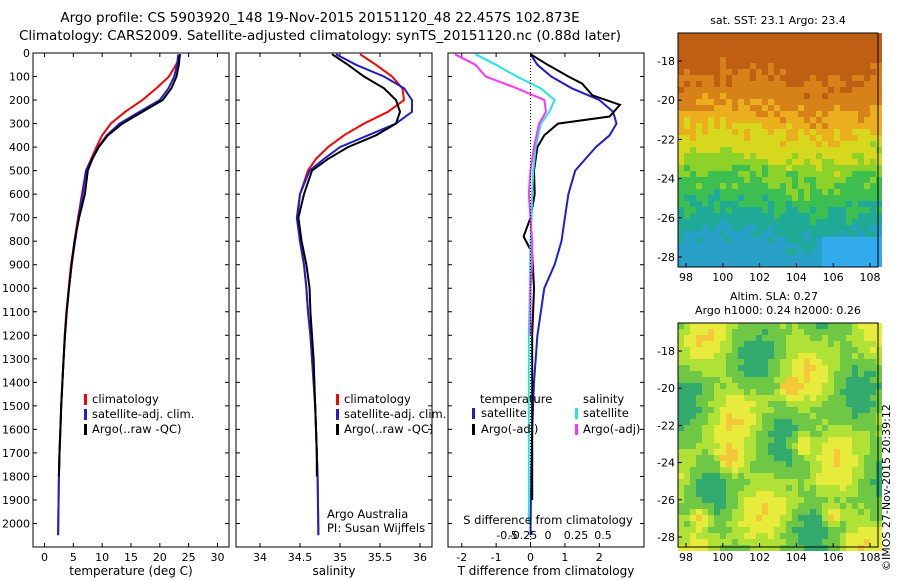 The width and height of the screenshot is (900, 580). I want to click on s-tick-label: -0.5, so click(506, 535).